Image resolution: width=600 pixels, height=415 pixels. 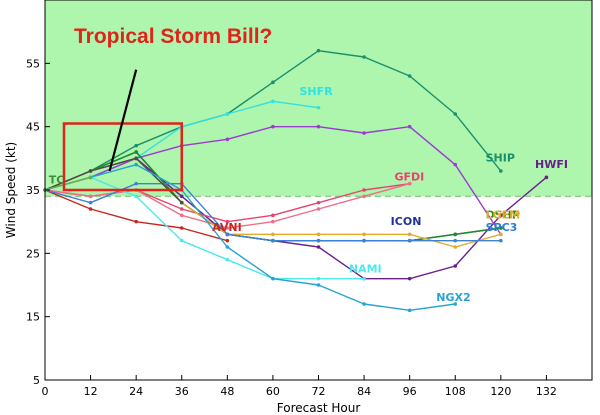 I want to click on model-label-shfr: SHFR, so click(x=317, y=91).